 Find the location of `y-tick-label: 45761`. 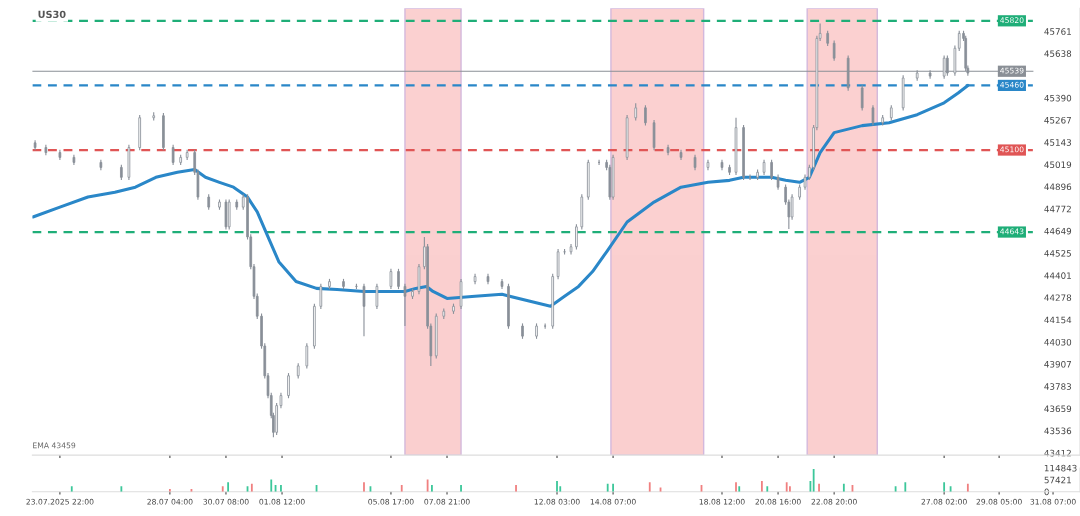

y-tick-label: 45761 is located at coordinates (1057, 31).